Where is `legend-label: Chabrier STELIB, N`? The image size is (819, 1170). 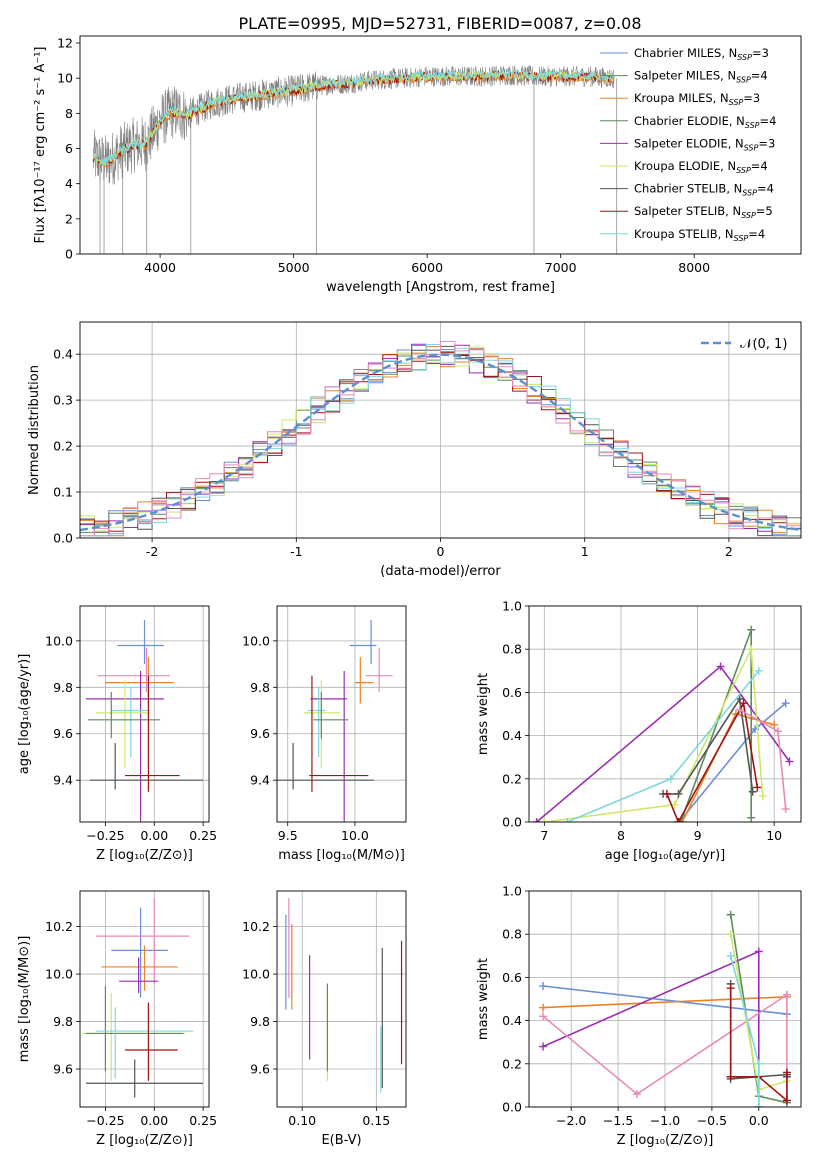 legend-label: Chabrier STELIB, N is located at coordinates (688, 189).